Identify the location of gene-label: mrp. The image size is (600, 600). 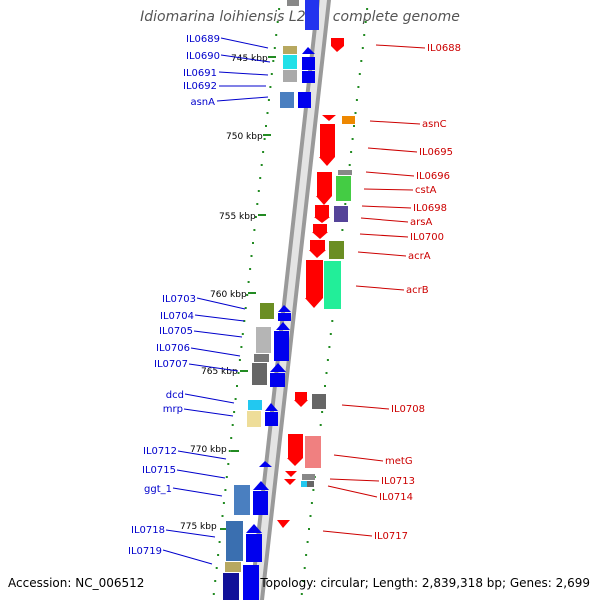
(173, 409).